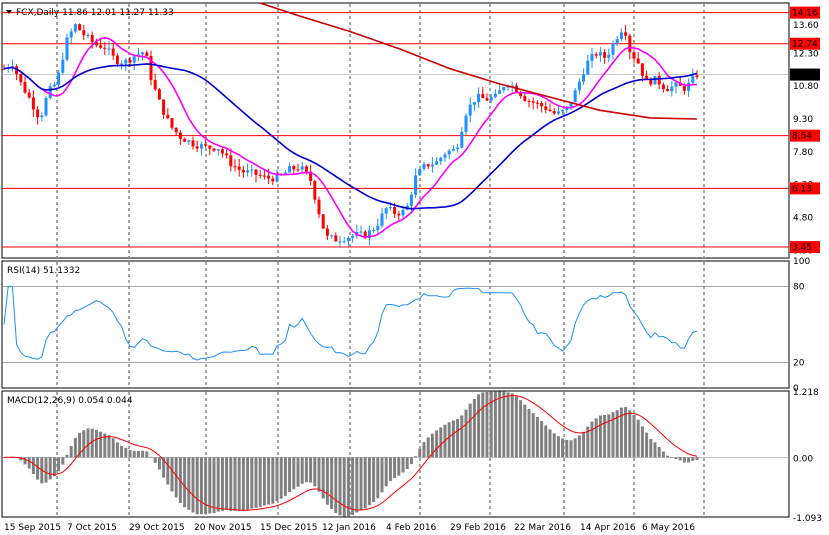 The image size is (829, 535). I want to click on rsi-line, so click(350, 323).